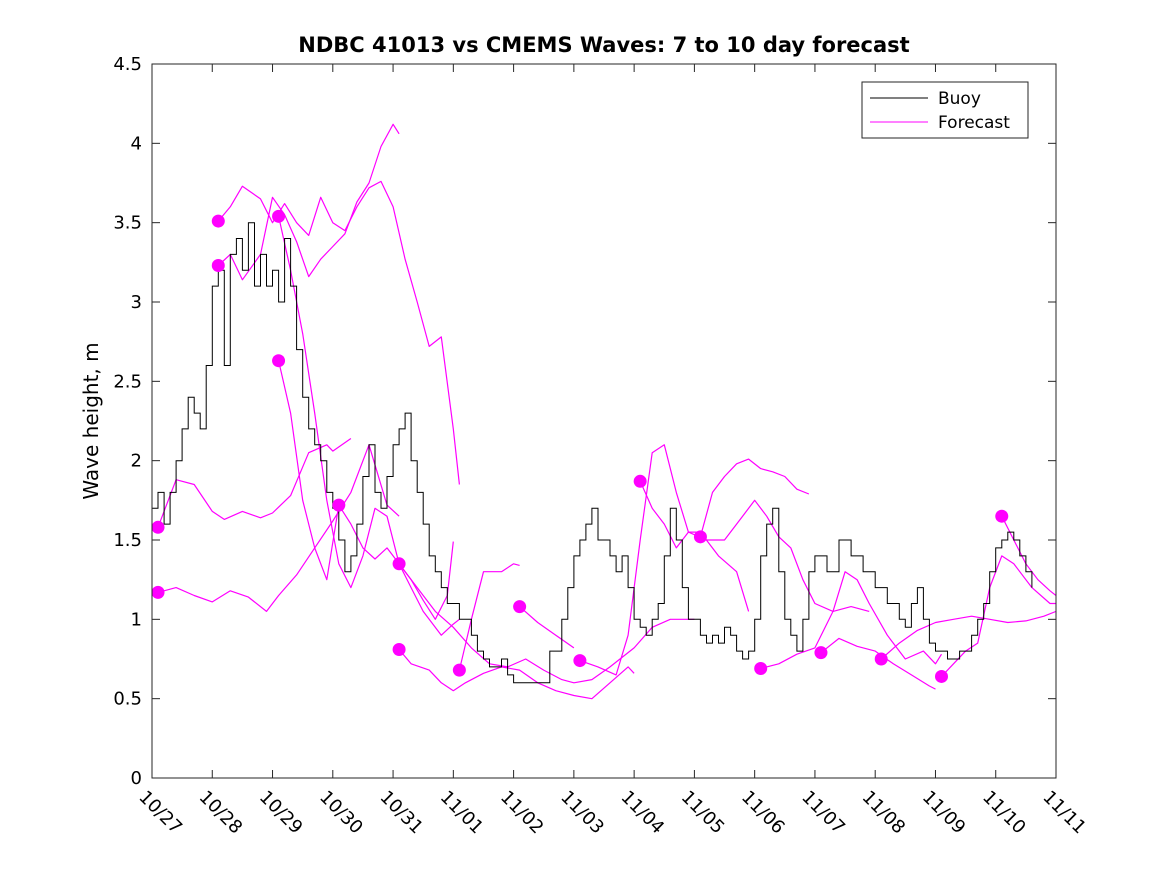 This screenshot has width=1167, height=875. I want to click on y-tick-label: 3.5, so click(127, 223).